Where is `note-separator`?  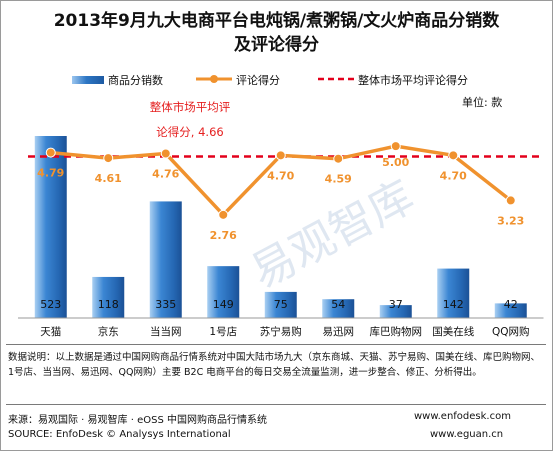
note-separator is located at coordinates (276, 344).